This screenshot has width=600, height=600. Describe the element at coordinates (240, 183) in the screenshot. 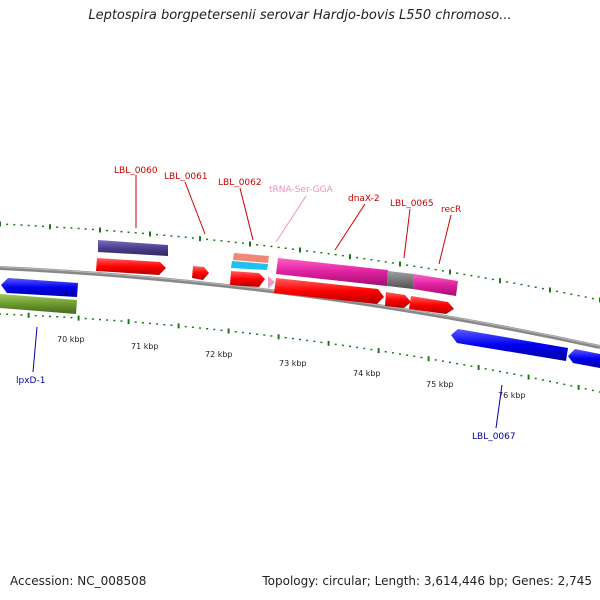

I see `label-lbl-0062: LBL_0062` at that location.